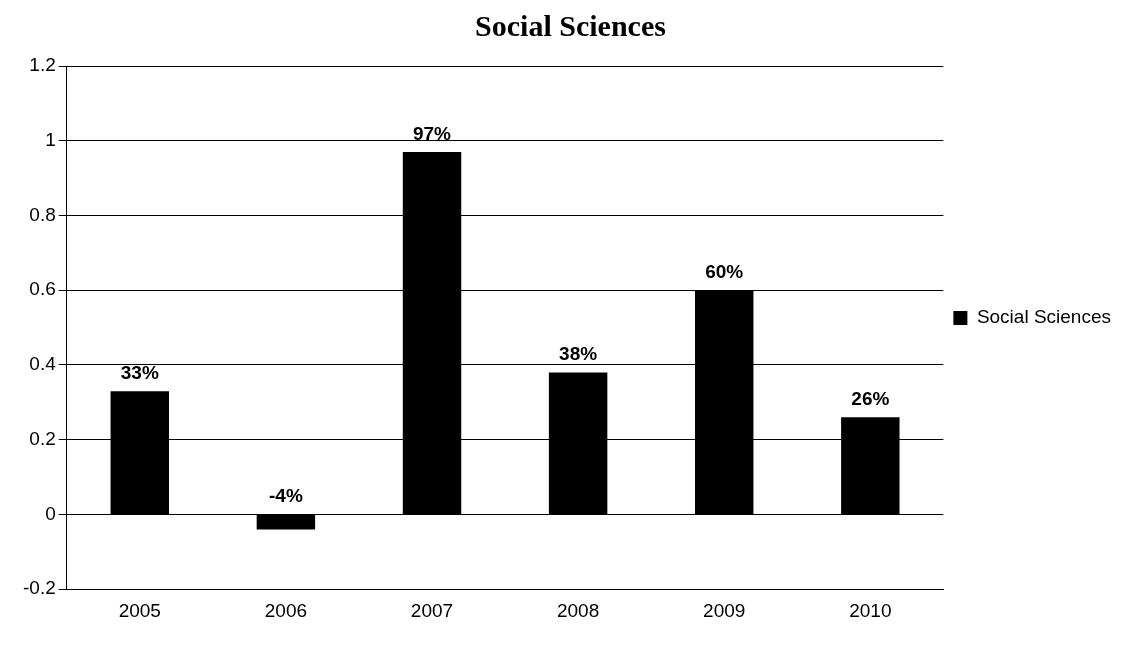 The width and height of the screenshot is (1141, 646). Describe the element at coordinates (50, 139) in the screenshot. I see `y-tick-label: 1` at that location.